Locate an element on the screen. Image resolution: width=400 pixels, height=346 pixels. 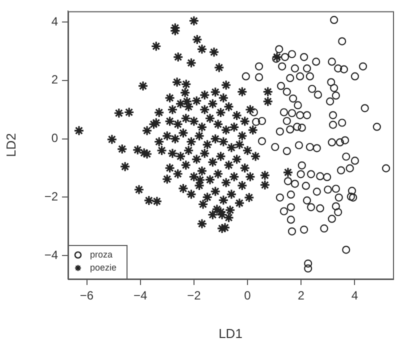
y-tick-label: 0 is located at coordinates (54, 138).